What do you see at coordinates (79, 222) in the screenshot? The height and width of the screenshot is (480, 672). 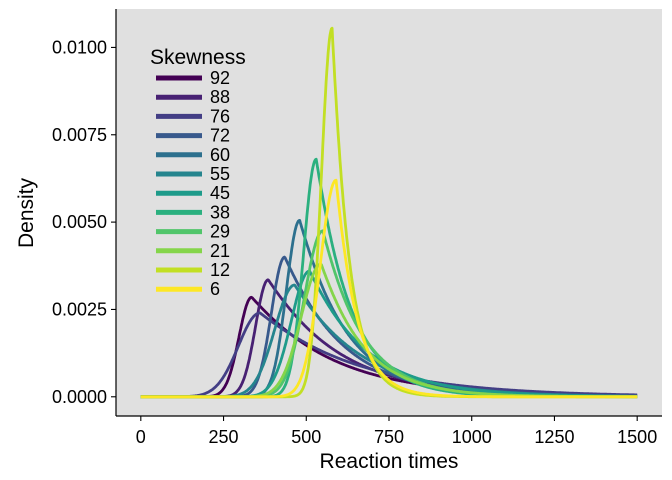 I see `y-tick-label: 0.0050` at bounding box center [79, 222].